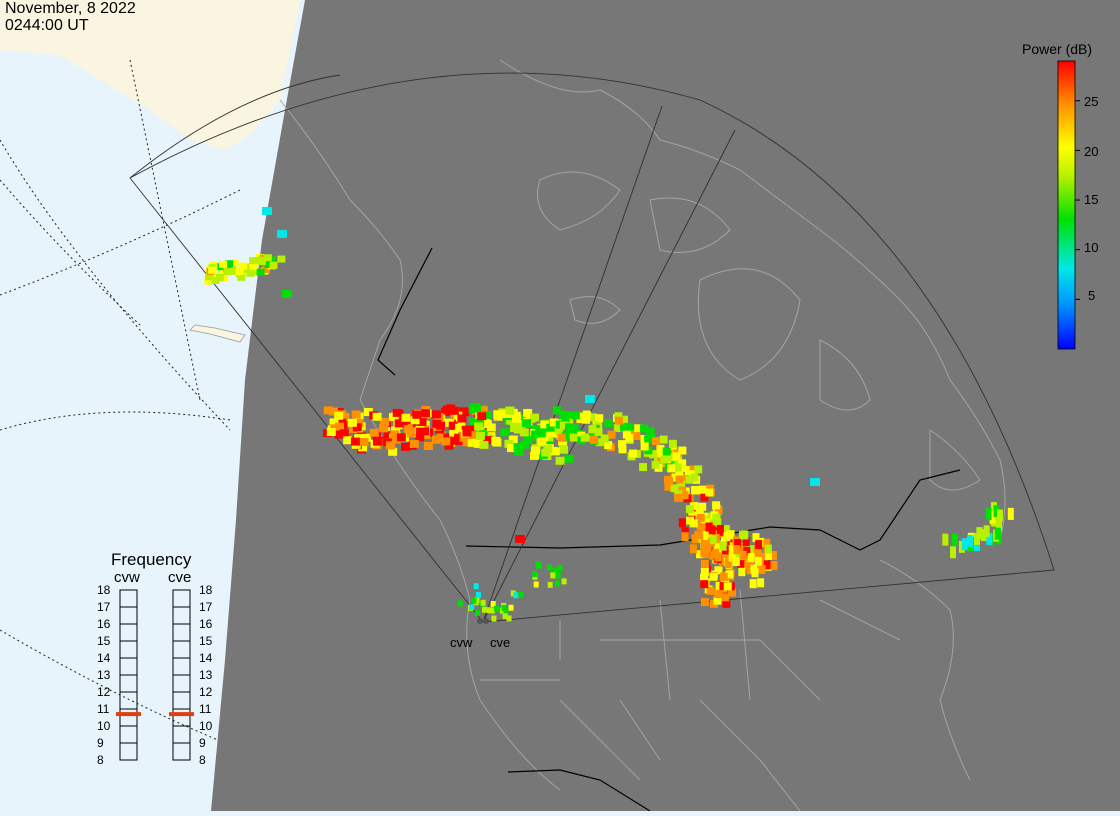  I want to click on frequency-indicator-cve, so click(181, 714).